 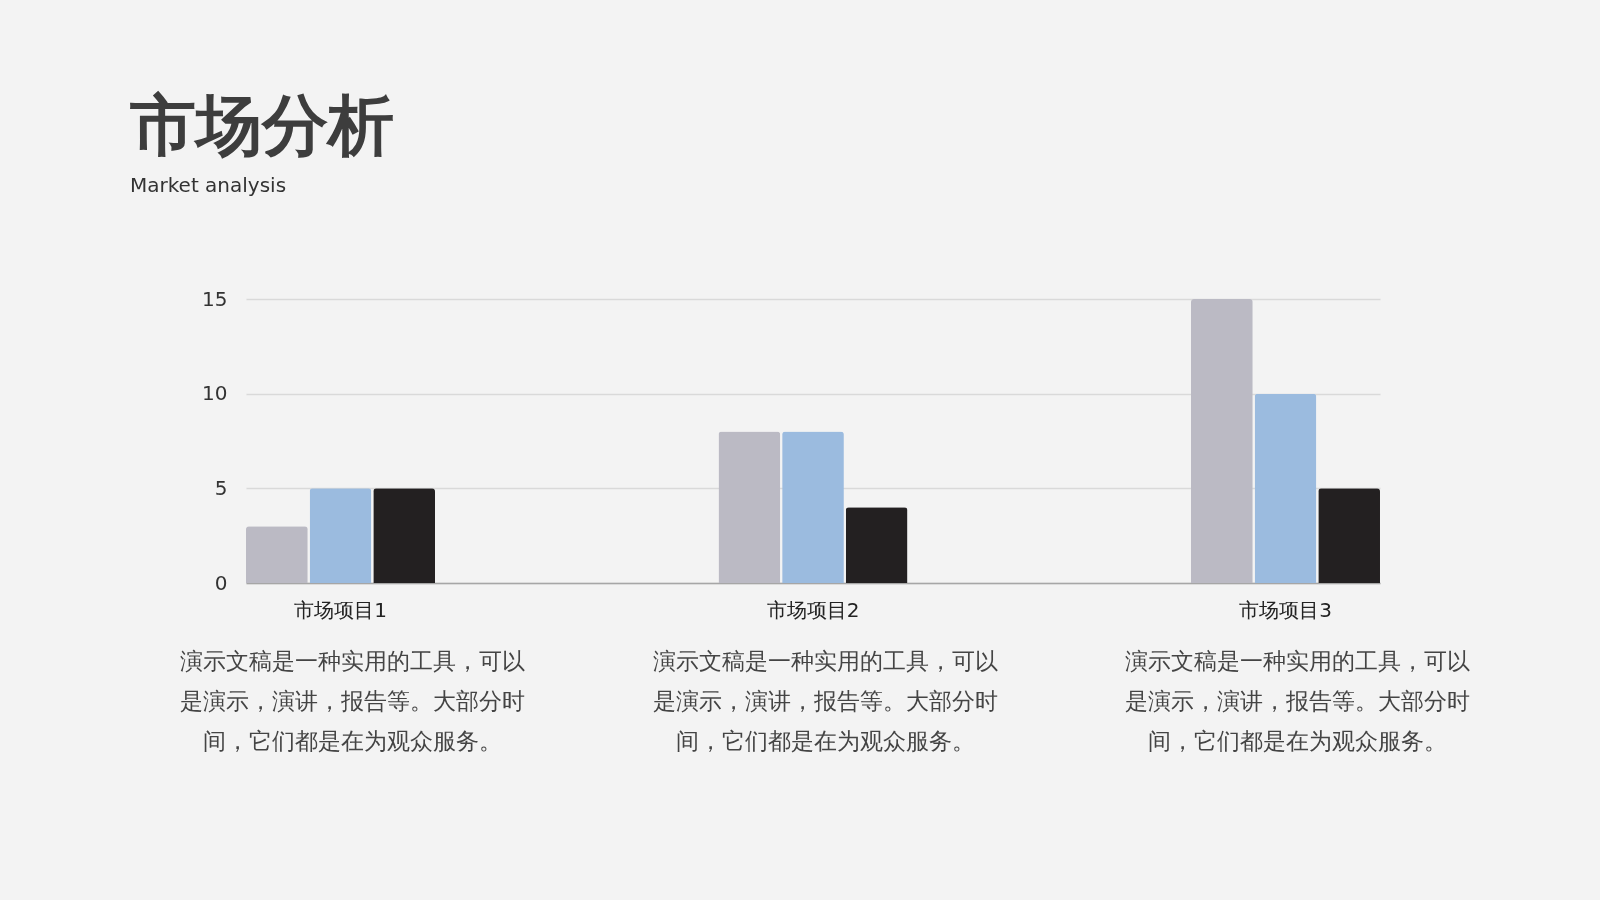 I want to click on x-tick-label: 市场项目2, so click(x=813, y=609).